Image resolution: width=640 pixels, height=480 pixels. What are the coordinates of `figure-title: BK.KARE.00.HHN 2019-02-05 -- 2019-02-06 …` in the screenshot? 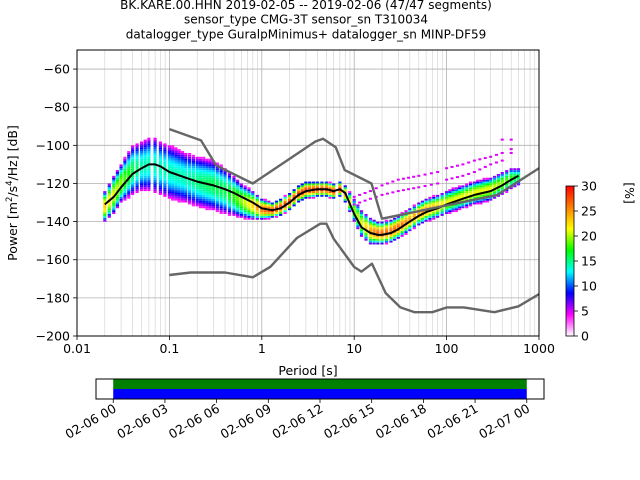 It's located at (306, 21).